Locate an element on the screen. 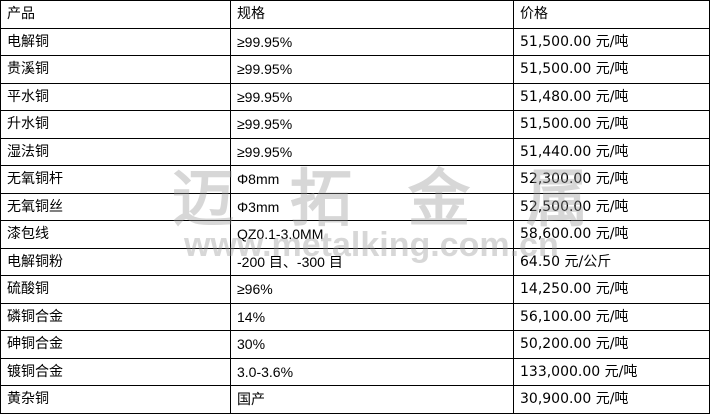  product-cell: 电解铜粉 is located at coordinates (115, 261).